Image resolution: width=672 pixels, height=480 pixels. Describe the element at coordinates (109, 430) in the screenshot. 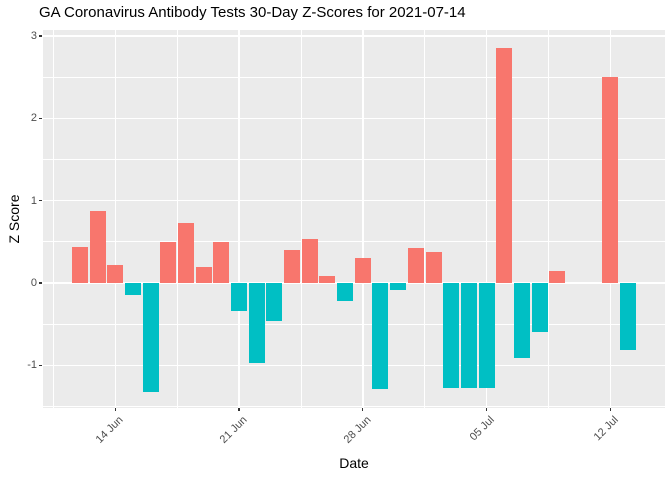

I see `x-tick-label: 14 Jun` at that location.